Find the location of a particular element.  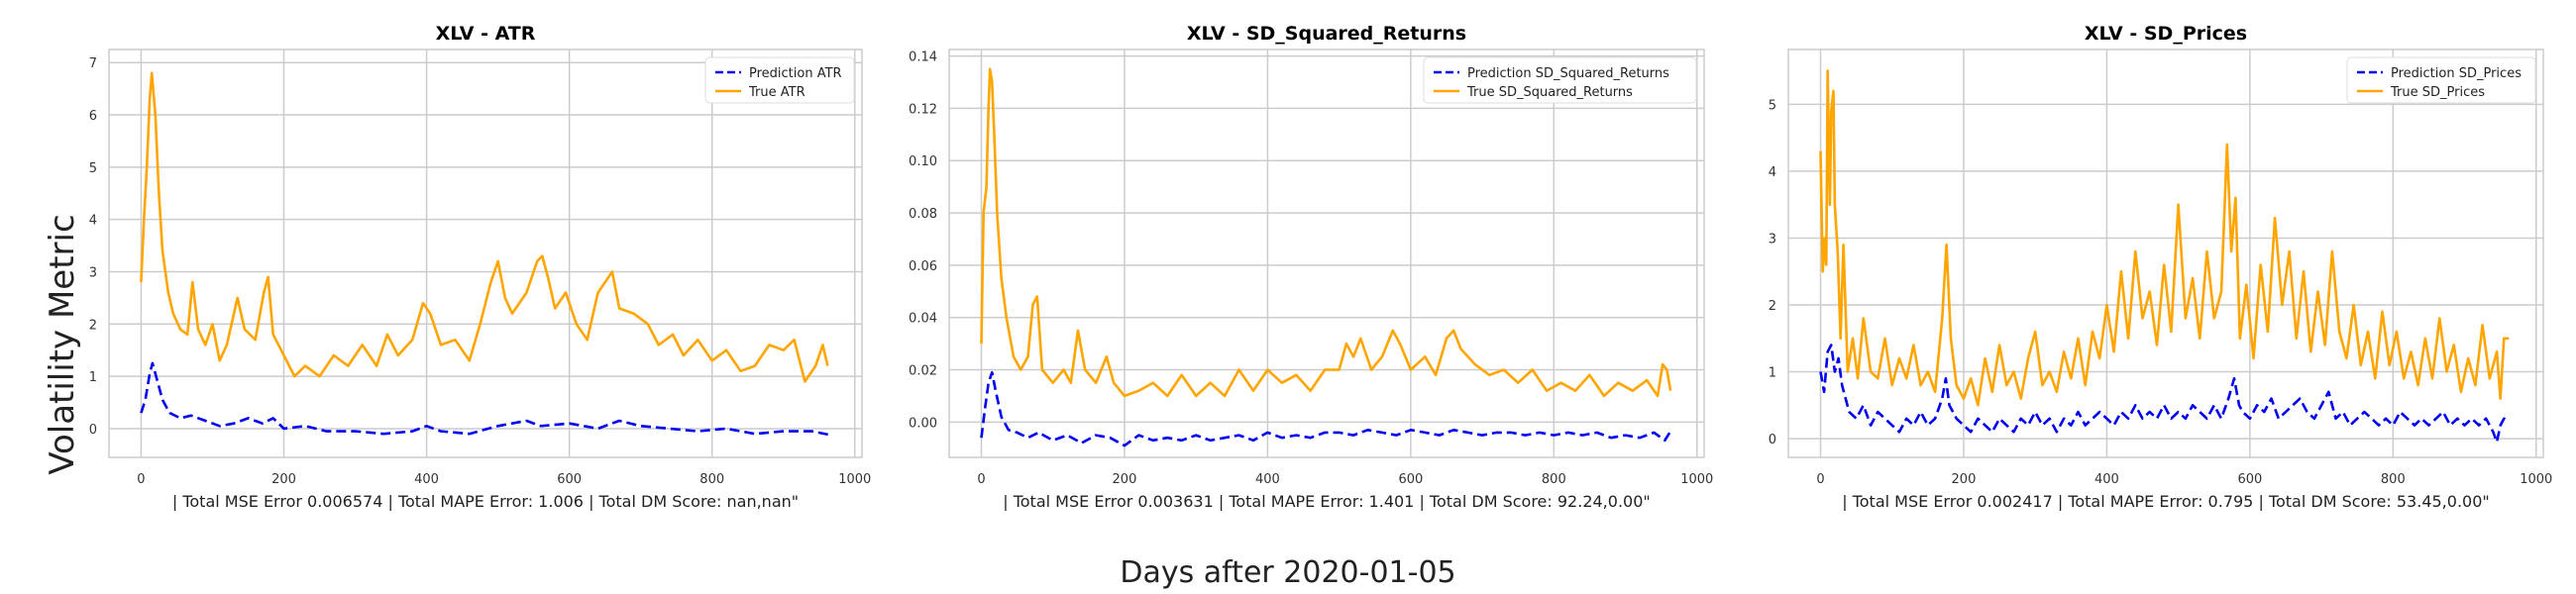

legend-label: True ATR is located at coordinates (777, 93).